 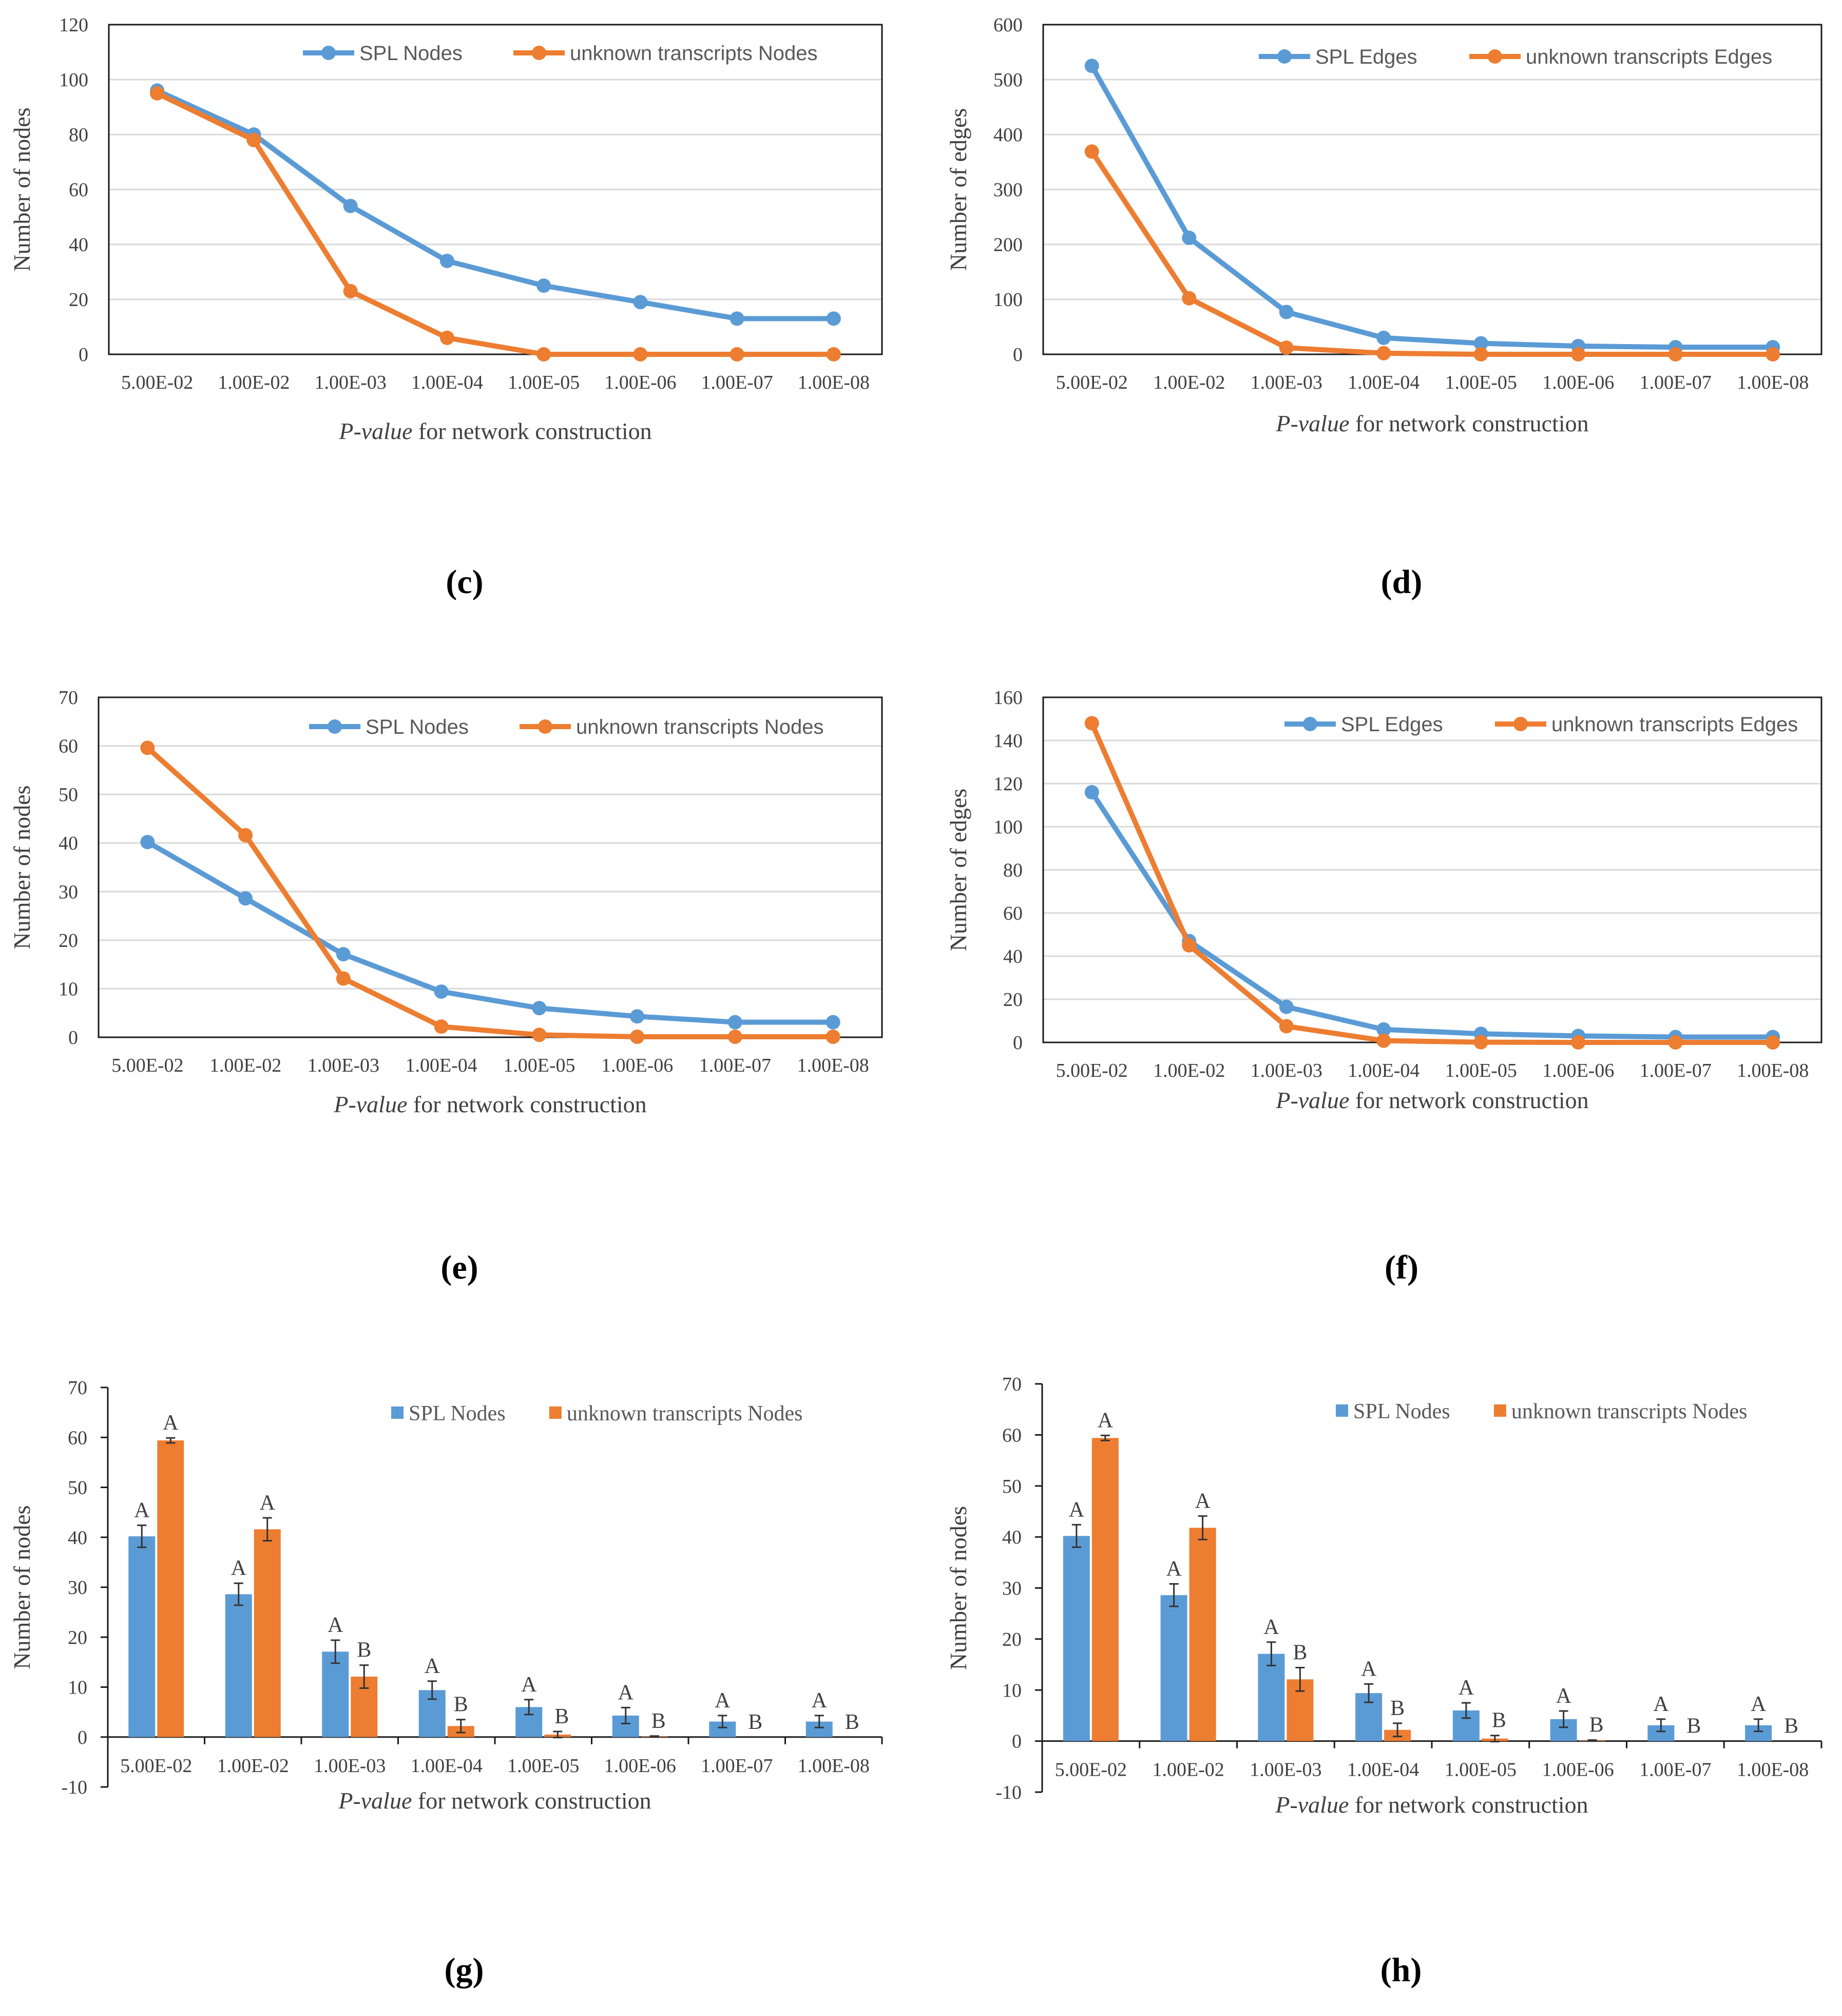 I want to click on y-tick-label: 20, so click(x=77, y=1637).